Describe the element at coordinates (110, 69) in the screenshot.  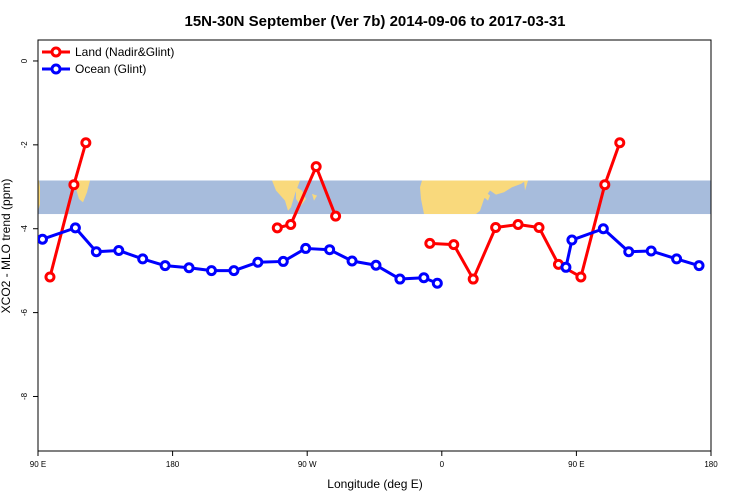
I see `legend-label-ocean: Ocean (Glint)` at that location.